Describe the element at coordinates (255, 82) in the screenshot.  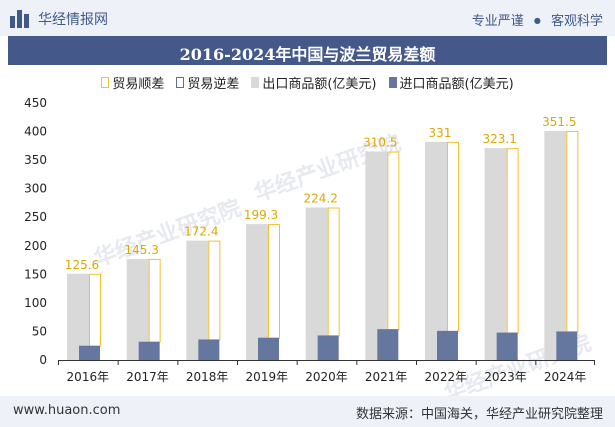
I see `legend-swatch-export` at that location.